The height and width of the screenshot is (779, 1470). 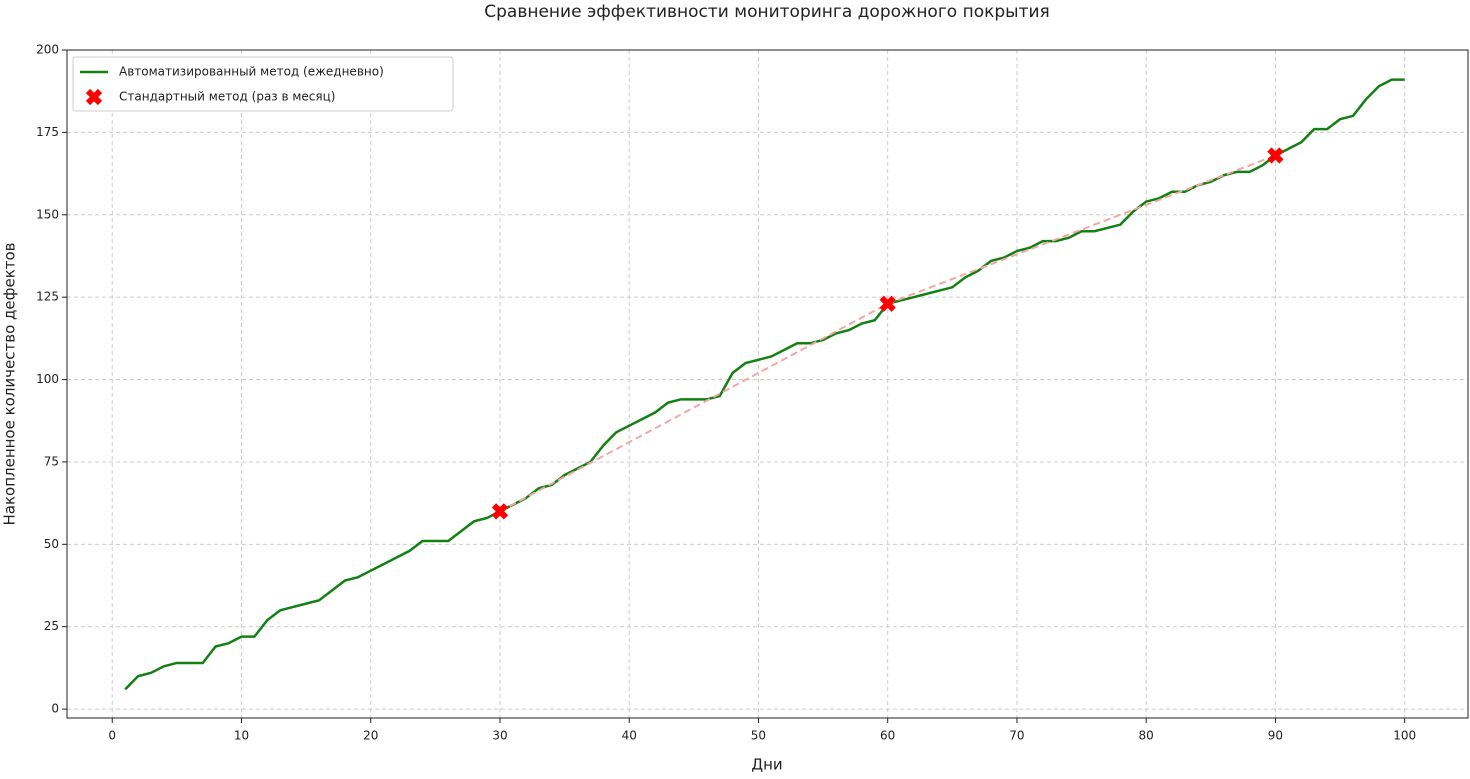 I want to click on x-axis-label: Дни, so click(x=766, y=765).